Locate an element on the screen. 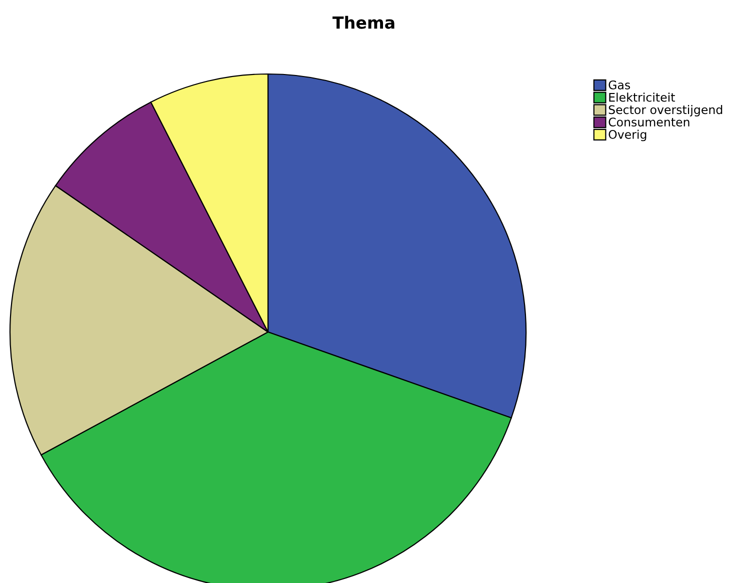 The width and height of the screenshot is (730, 583). legend-label: Elektriciteit is located at coordinates (642, 97).